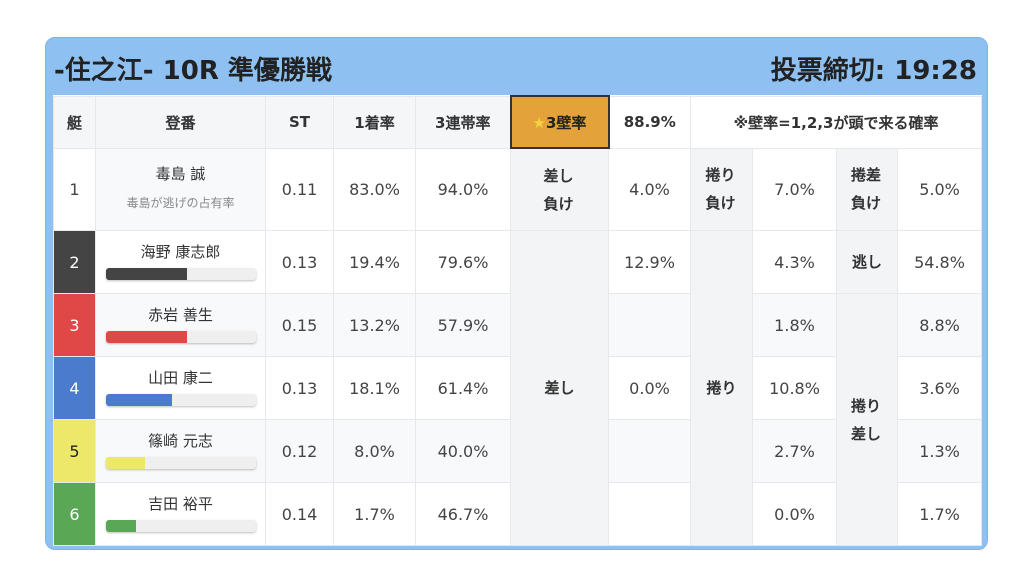 Image resolution: width=1024 pixels, height=585 pixels. Describe the element at coordinates (180, 189) in the screenshot. I see `racer-cell: 毒島 誠毒島が逃げの占有率` at that location.